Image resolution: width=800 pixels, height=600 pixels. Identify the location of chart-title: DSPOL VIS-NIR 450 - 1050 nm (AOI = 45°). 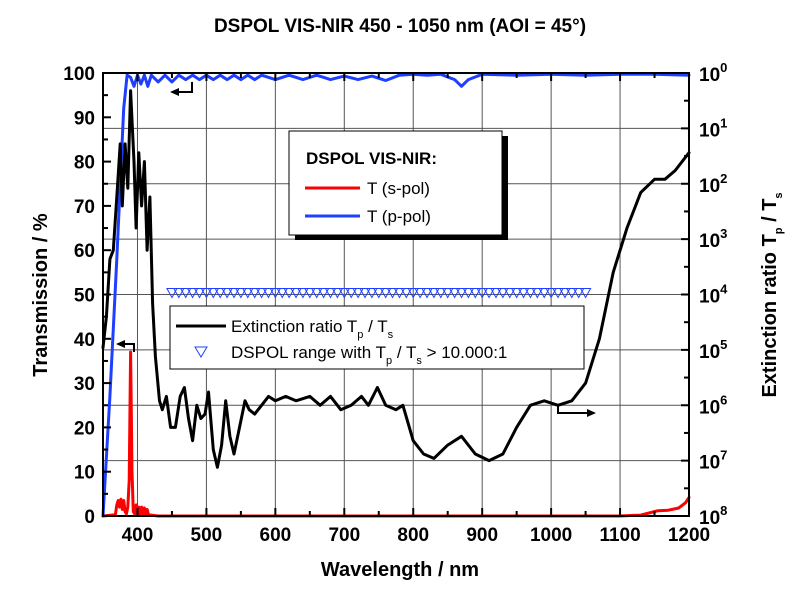
(400, 26).